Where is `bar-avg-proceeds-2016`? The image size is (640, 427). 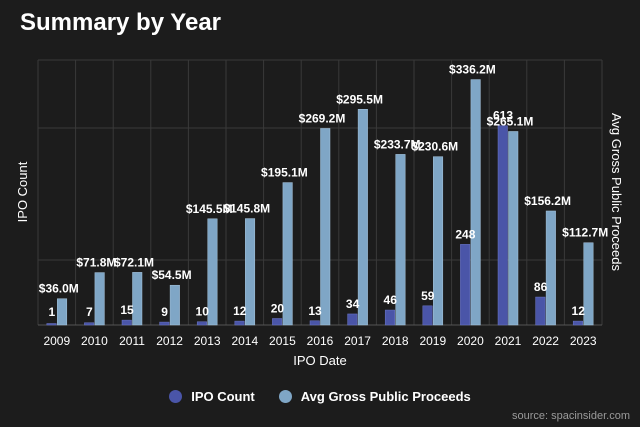 bar-avg-proceeds-2016 is located at coordinates (325, 227).